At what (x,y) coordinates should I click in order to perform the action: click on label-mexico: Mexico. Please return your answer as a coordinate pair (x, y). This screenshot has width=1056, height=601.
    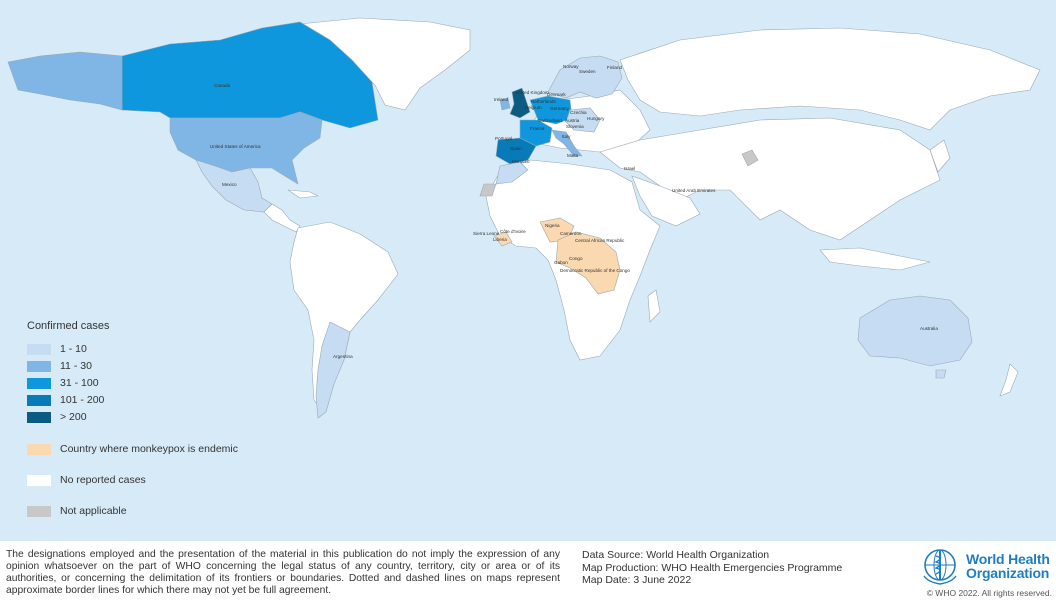
    Looking at the image, I should click on (229, 184).